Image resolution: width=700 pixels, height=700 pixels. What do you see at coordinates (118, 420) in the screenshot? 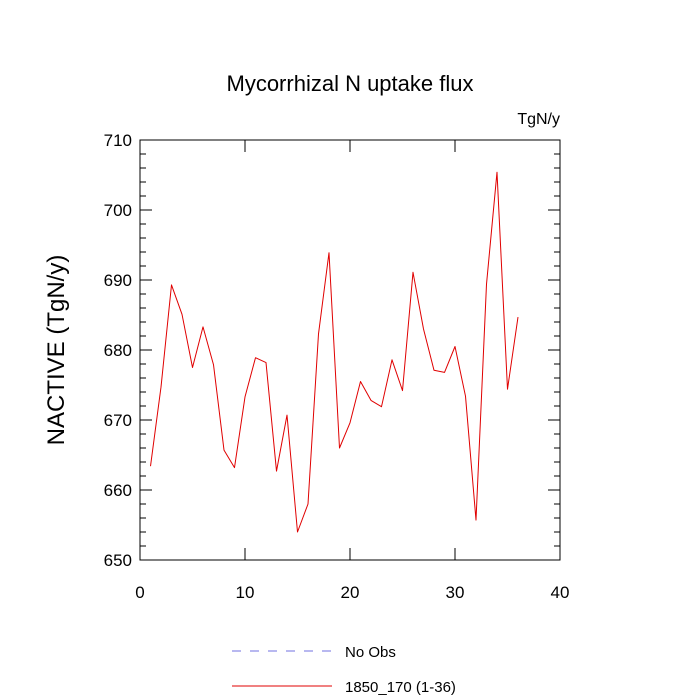
I see `y-tick-label: 670` at bounding box center [118, 420].